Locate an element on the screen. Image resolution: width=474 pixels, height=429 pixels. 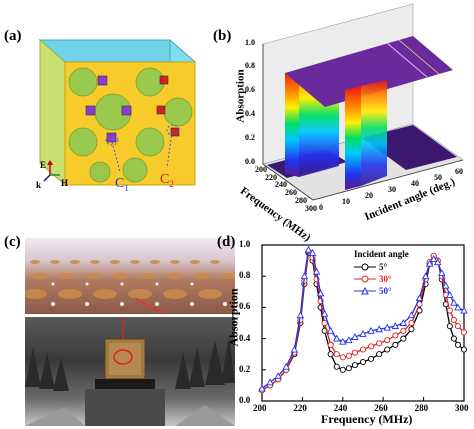
legend-item: 50° is located at coordinates (394, 291).